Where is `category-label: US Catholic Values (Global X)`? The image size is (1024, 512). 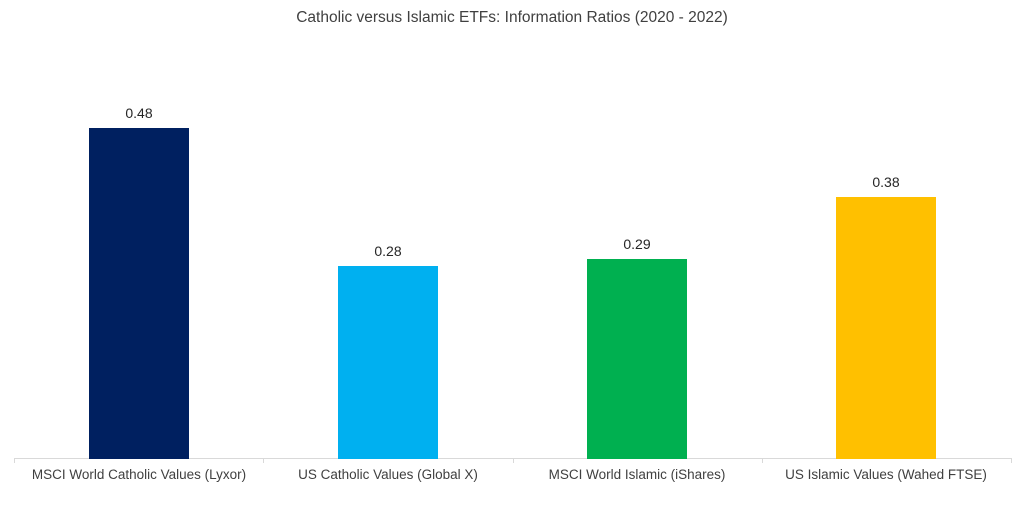
category-label: US Catholic Values (Global X) is located at coordinates (388, 474).